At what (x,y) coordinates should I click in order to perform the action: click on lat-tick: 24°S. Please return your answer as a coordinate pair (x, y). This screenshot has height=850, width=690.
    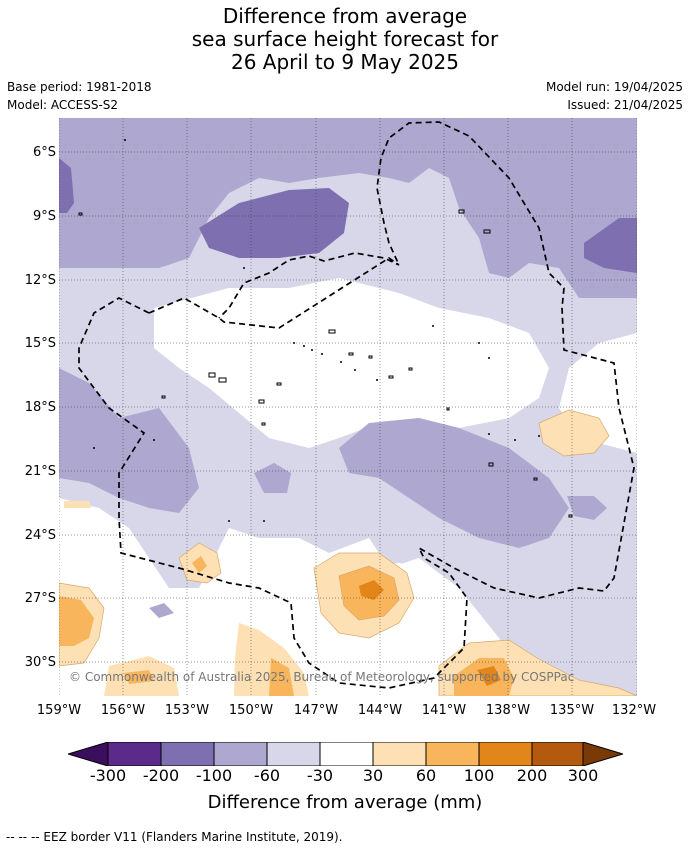
    Looking at the image, I should click on (40, 535).